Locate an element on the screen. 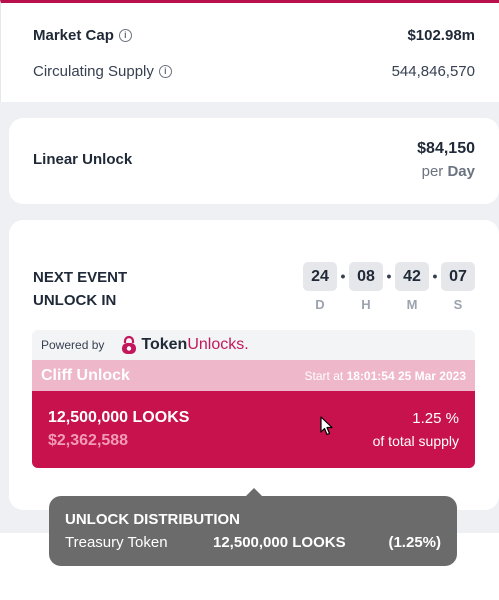  countdown-seconds-value: 07 is located at coordinates (458, 276).